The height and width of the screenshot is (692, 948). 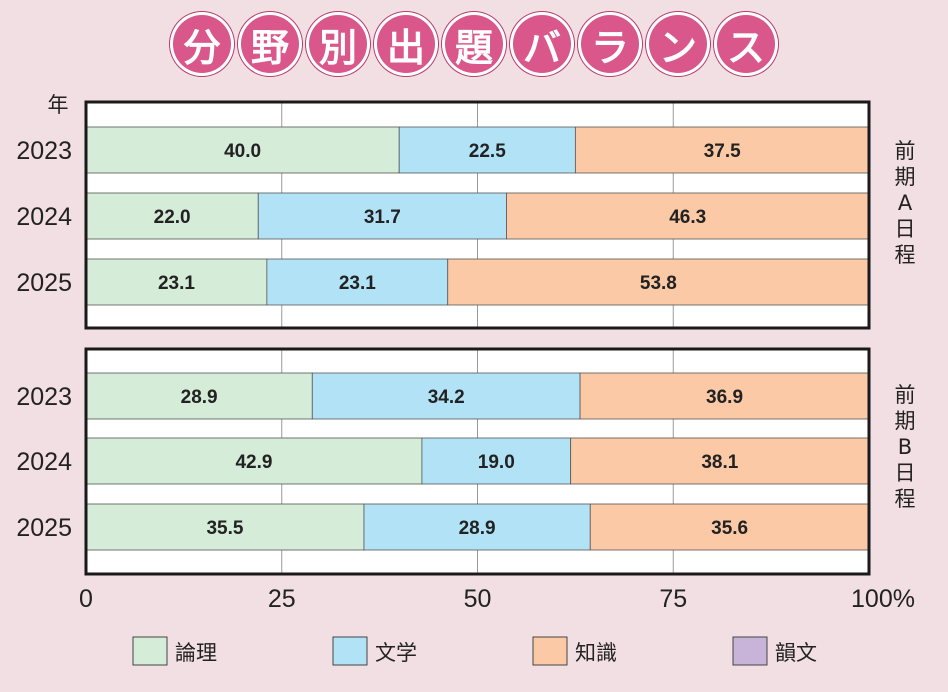 I want to click on panel-label-char: B, so click(x=905, y=447).